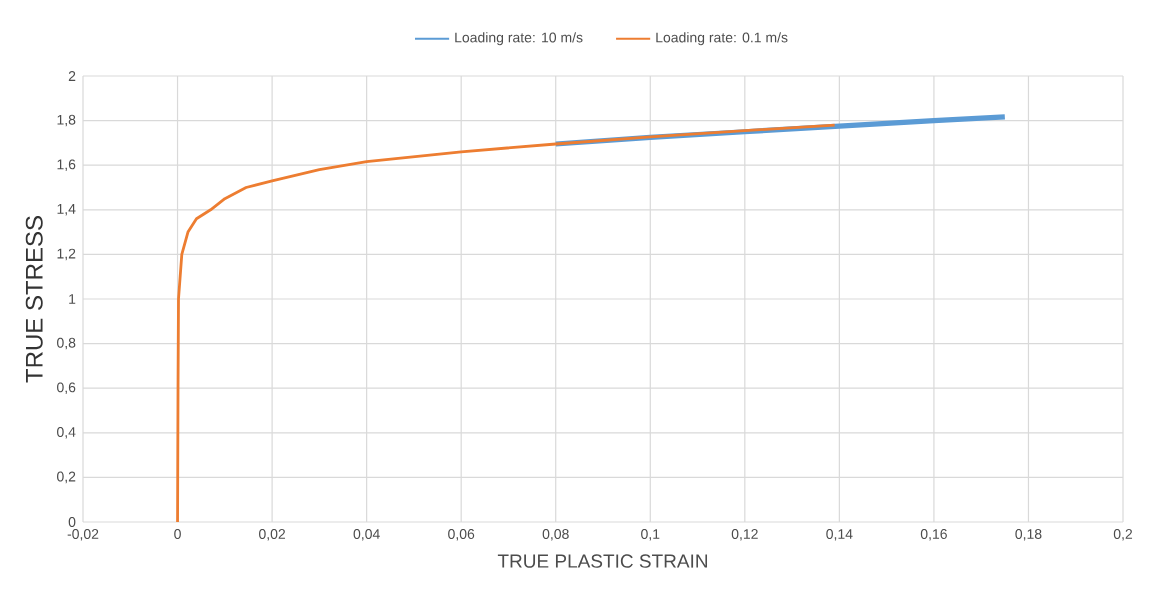 The image size is (1157, 608). Describe the element at coordinates (722, 39) in the screenshot. I see `legend-label: Loading rate: 0.1 m/s` at that location.